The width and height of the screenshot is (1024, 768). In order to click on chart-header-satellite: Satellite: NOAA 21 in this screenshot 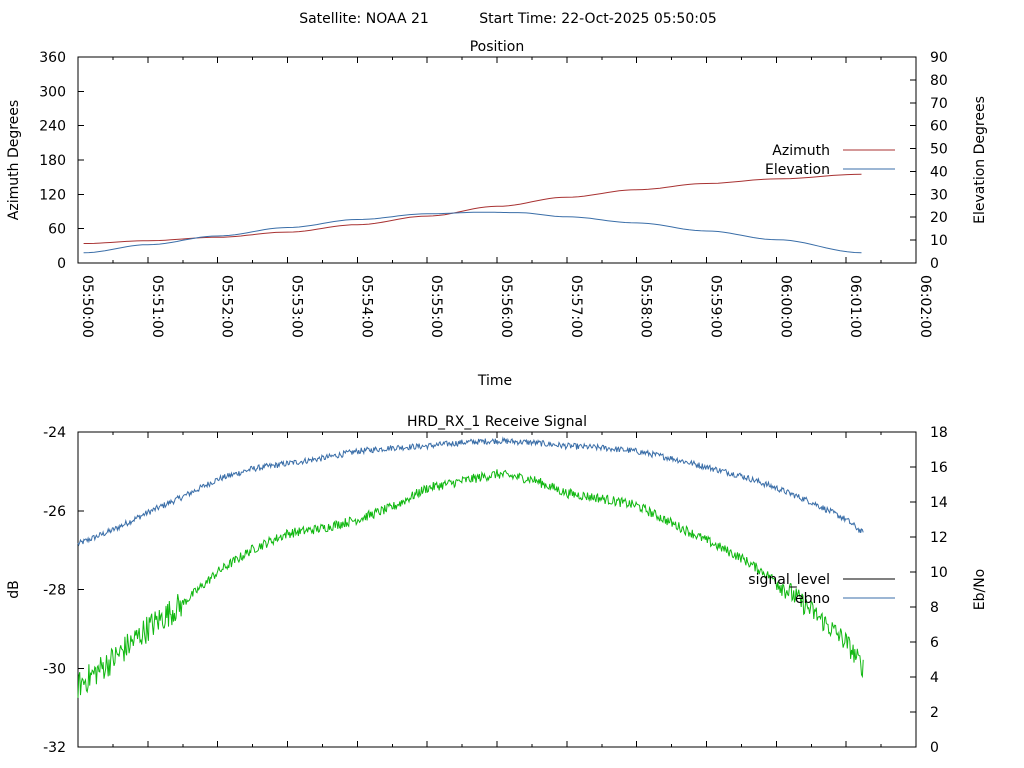, I will do `click(364, 19)`.